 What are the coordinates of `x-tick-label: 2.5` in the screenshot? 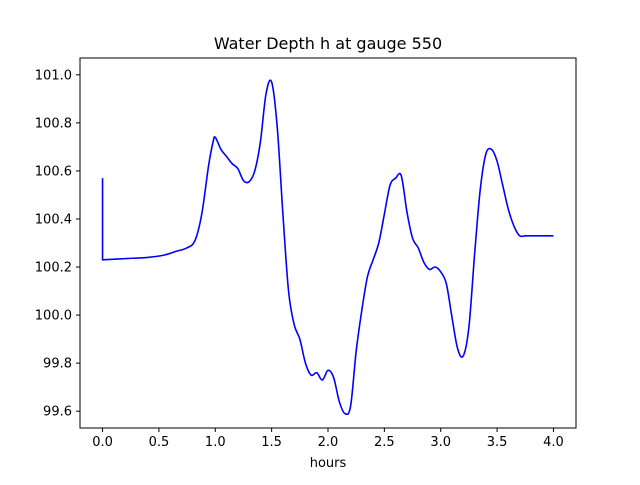 It's located at (384, 442).